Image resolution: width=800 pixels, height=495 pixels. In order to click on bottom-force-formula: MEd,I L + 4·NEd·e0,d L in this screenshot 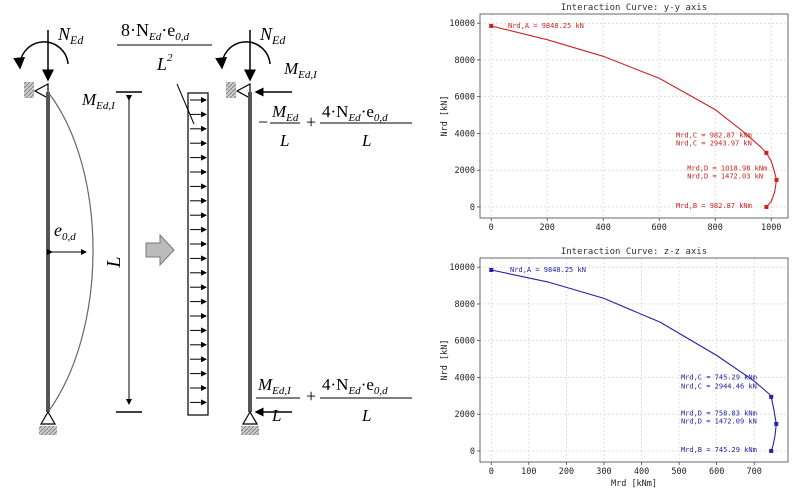, I will do `click(334, 400)`.